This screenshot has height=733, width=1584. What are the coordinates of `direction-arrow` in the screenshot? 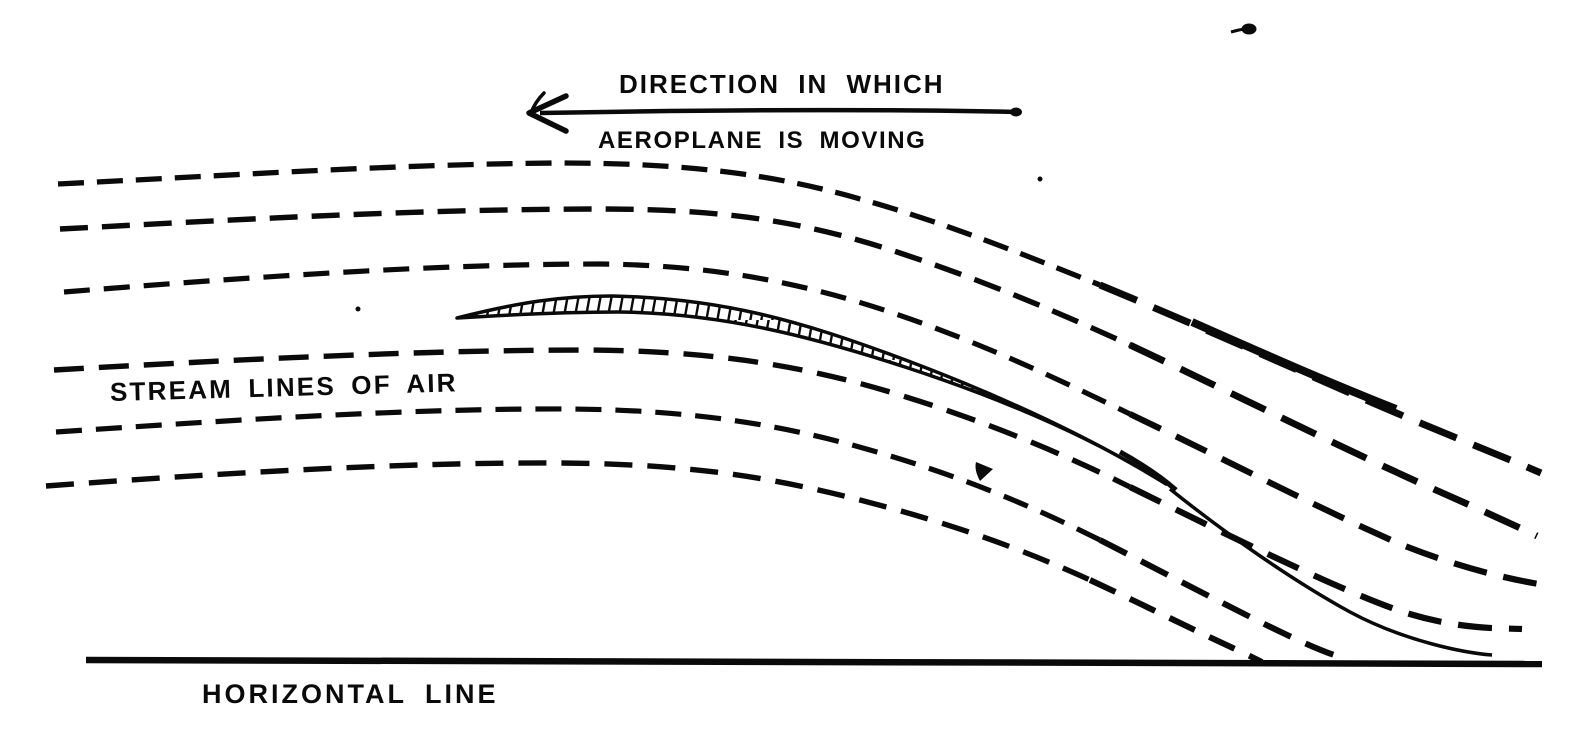 It's located at (774, 112).